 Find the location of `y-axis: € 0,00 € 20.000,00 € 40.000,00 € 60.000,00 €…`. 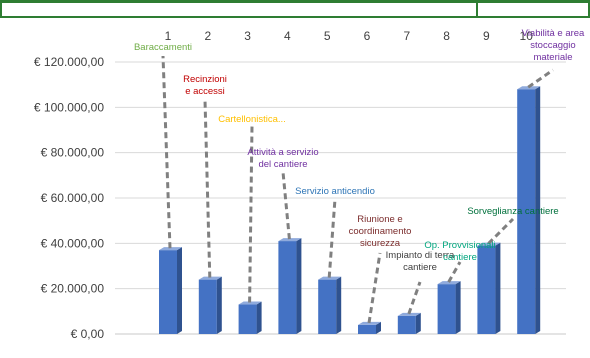

y-axis: € 0,00 € 20.000,00 € 40.000,00 € 60.000,00 €… is located at coordinates (69, 198).